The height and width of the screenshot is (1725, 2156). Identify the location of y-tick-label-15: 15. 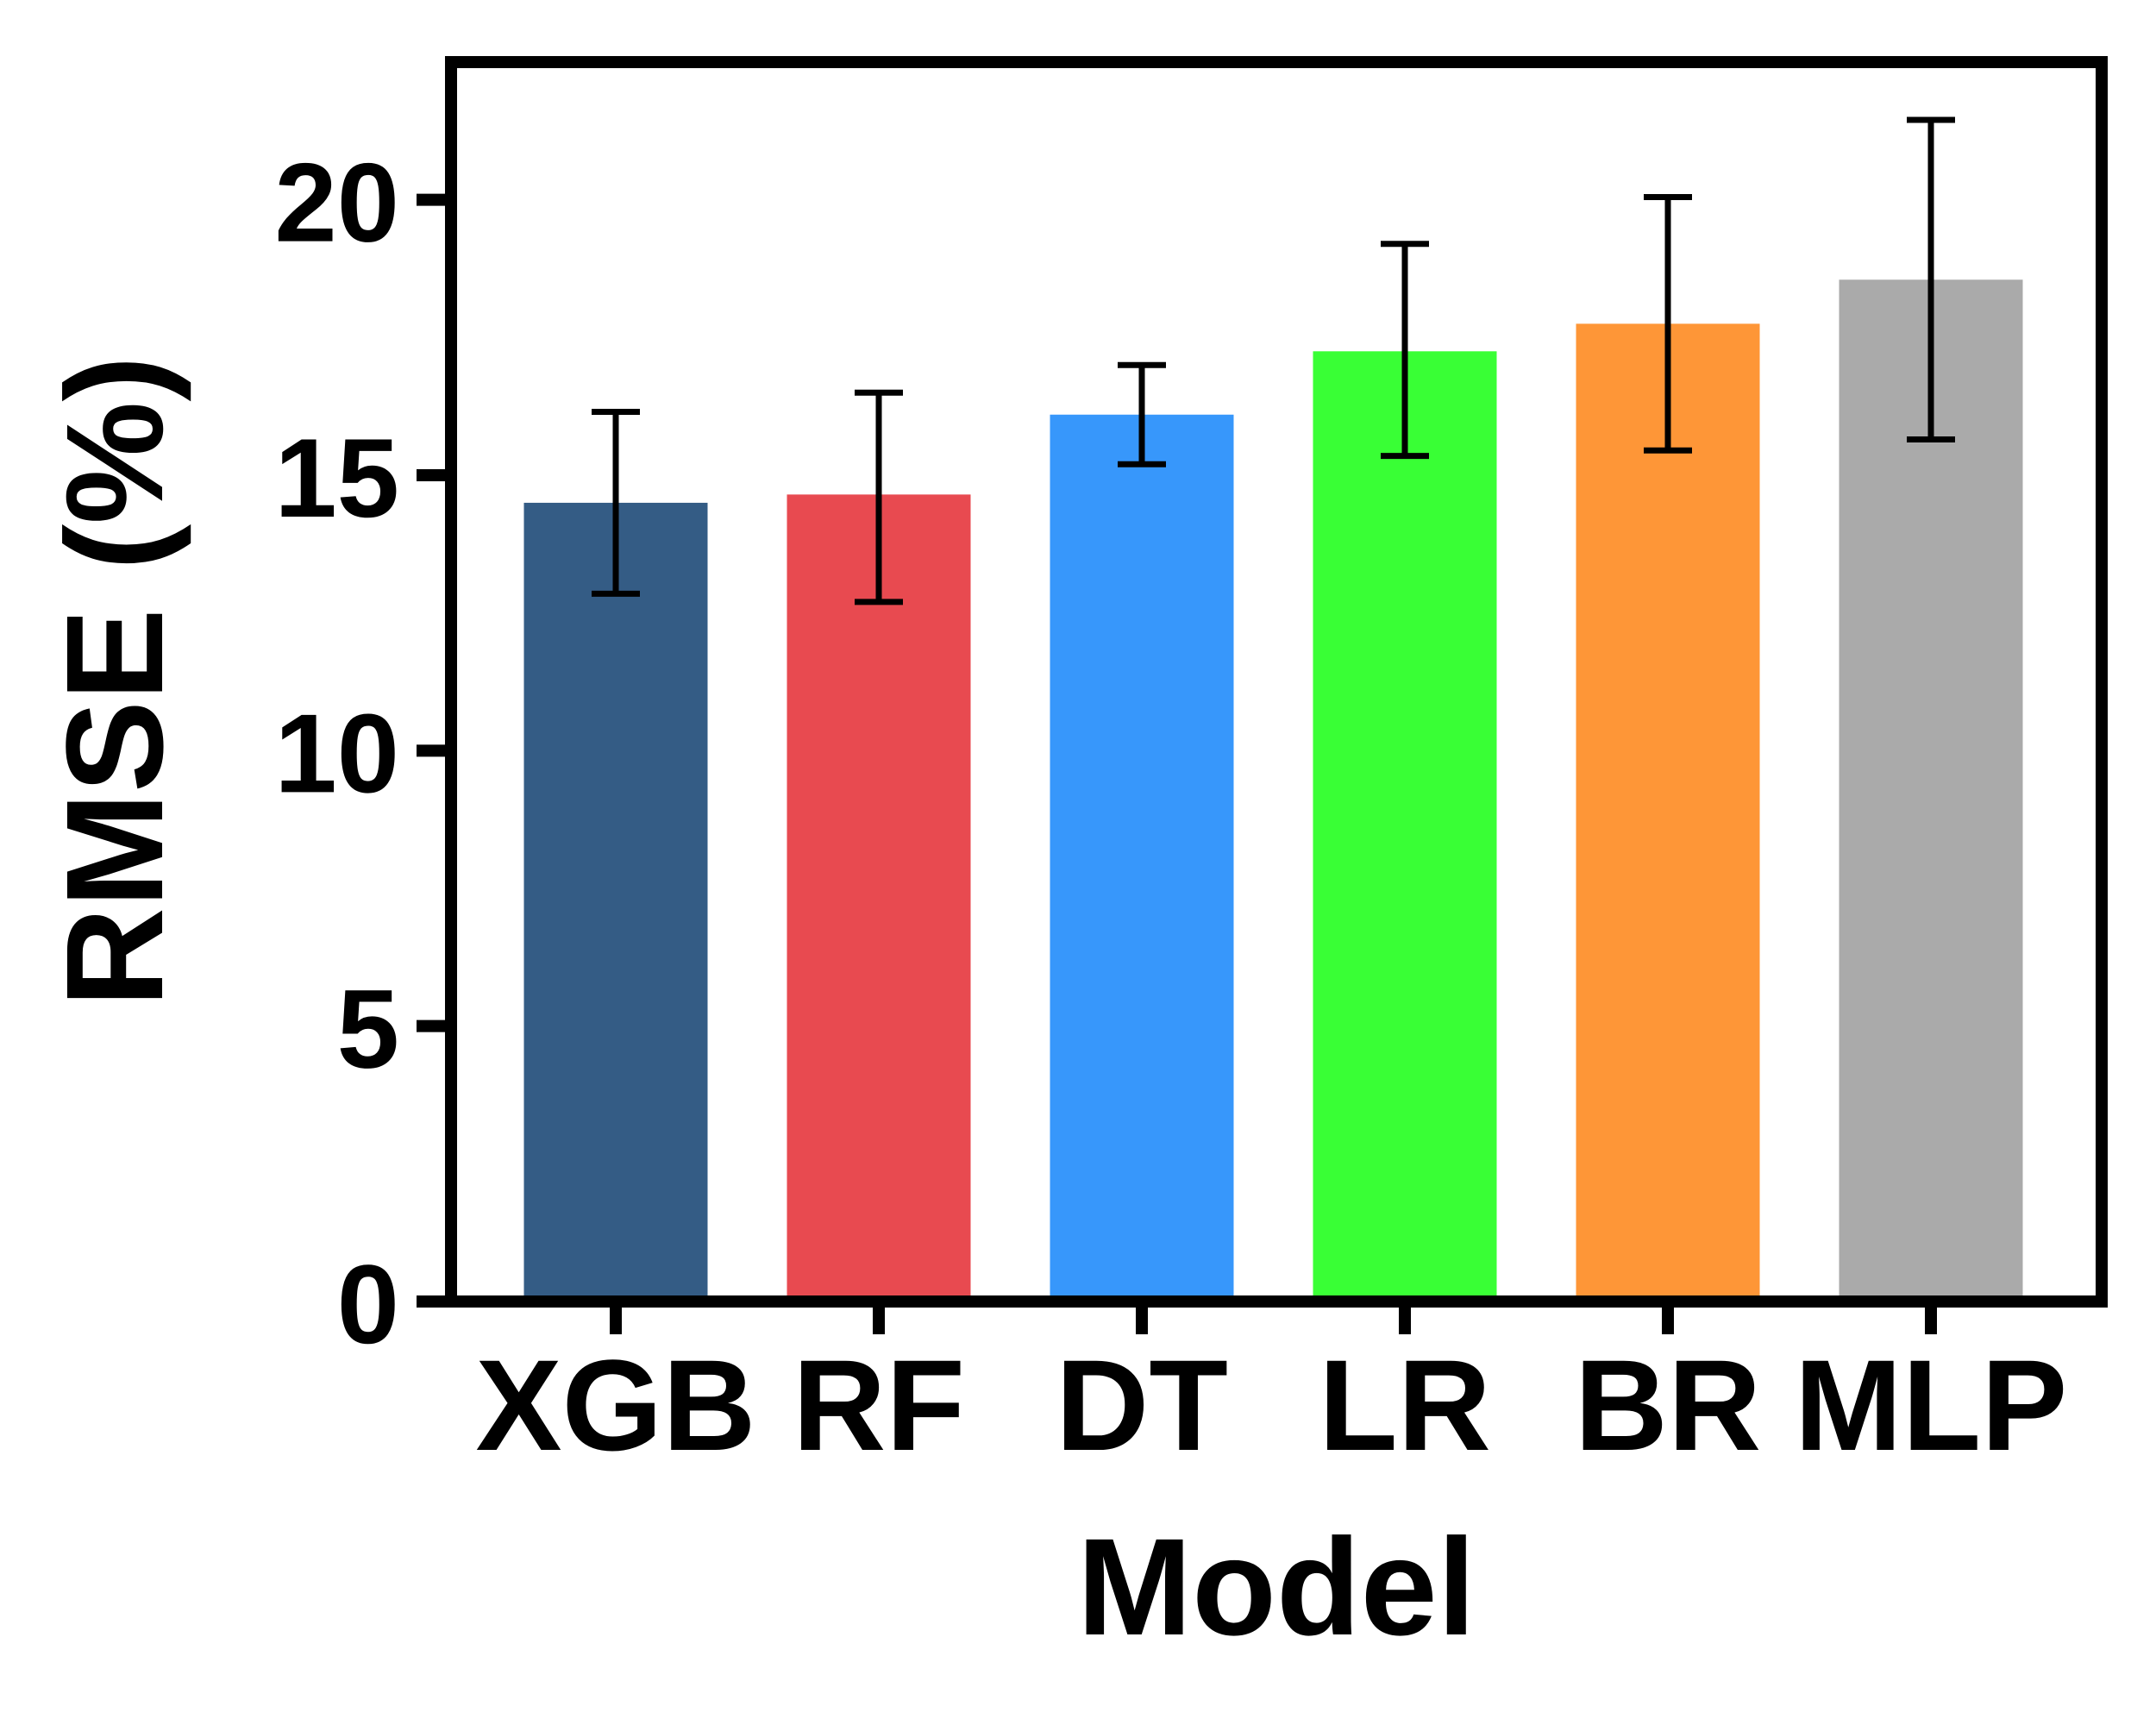
(336, 478).